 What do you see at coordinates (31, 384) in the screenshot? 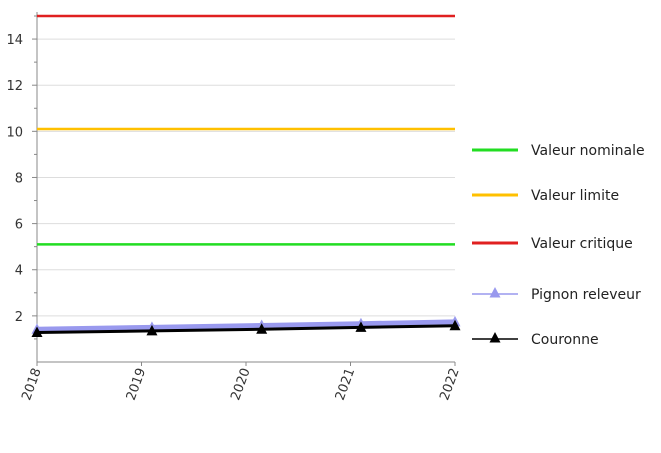
I see `x-tick-label: 2018` at bounding box center [31, 384].